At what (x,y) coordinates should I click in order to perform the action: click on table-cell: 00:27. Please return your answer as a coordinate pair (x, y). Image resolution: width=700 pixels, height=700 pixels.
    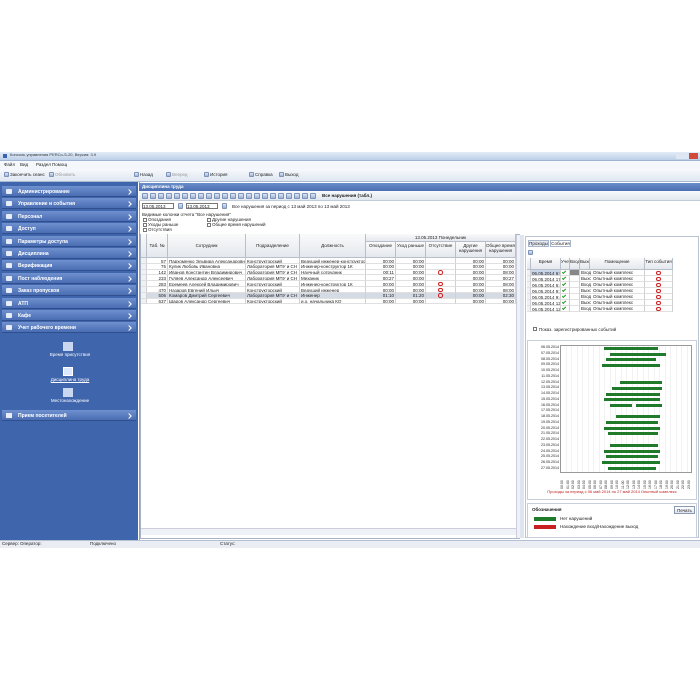
    Looking at the image, I should click on (381, 278).